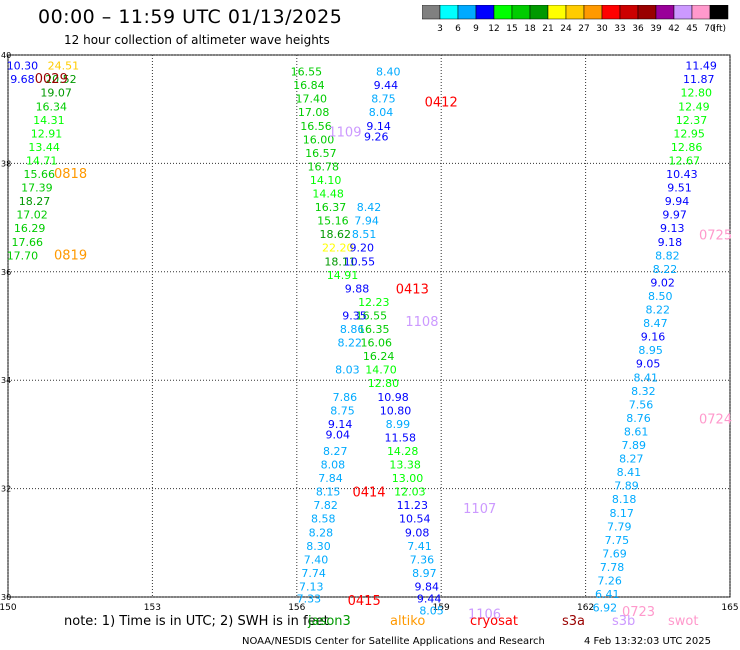 The image size is (740, 650). What do you see at coordinates (641, 404) in the screenshot?
I see `wave-height-value: 7.56` at bounding box center [641, 404].